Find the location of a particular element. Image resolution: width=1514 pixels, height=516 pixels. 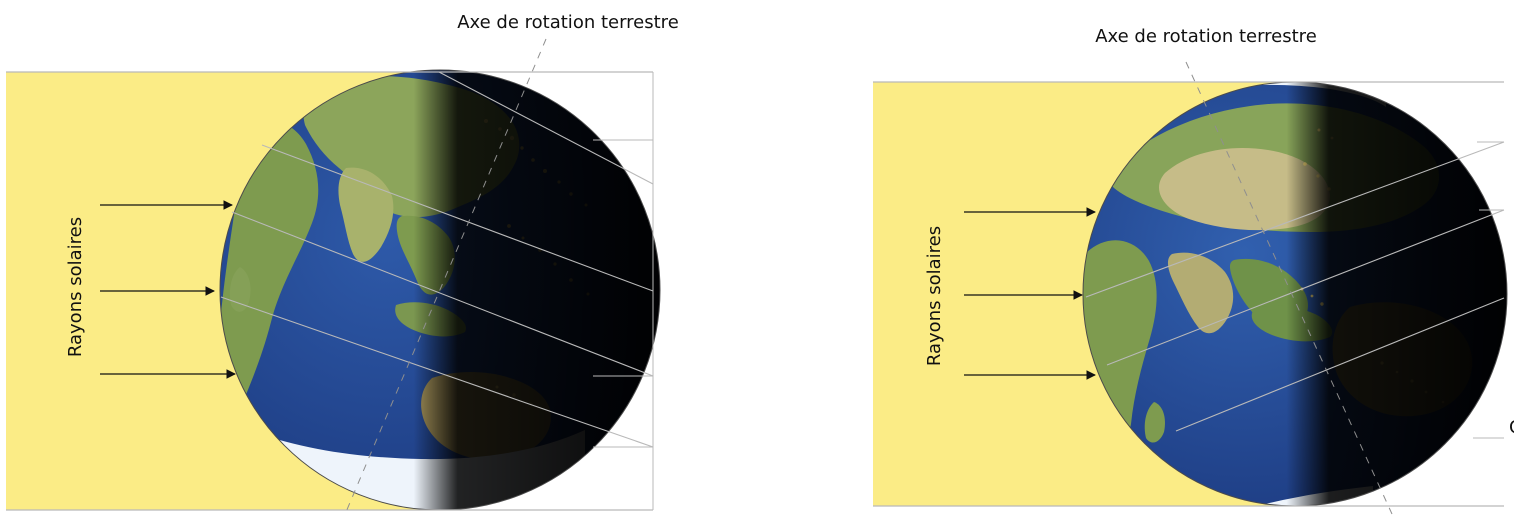

left-axis-line is located at coordinates (446, 275).